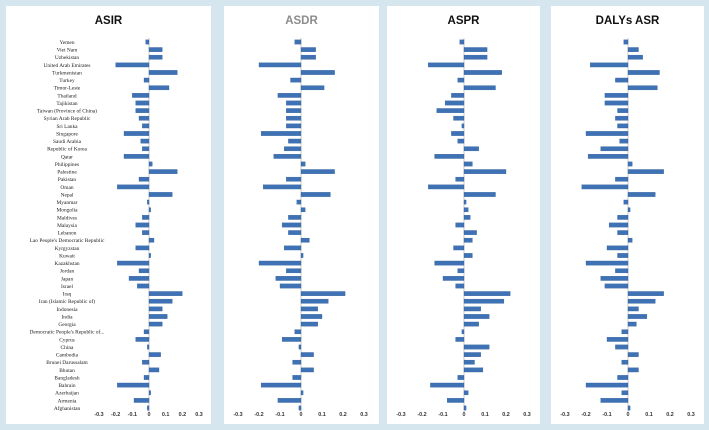 Image resolution: width=709 pixels, height=430 pixels. Describe the element at coordinates (67, 234) in the screenshot. I see `category-label: Lebanon` at that location.